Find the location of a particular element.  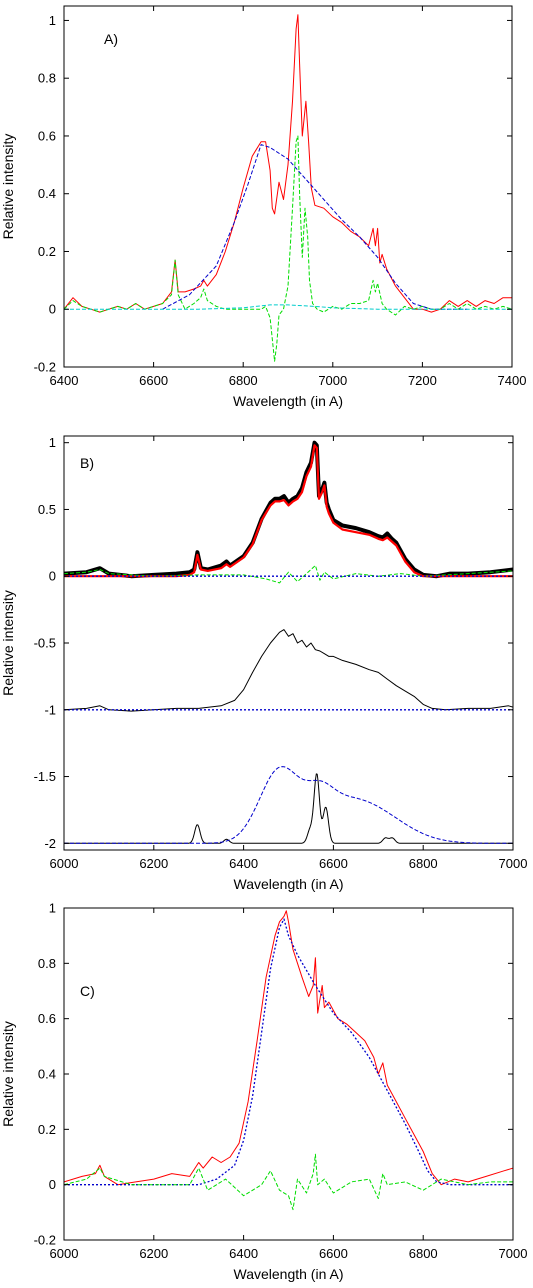

y-tick-label: -0.5 is located at coordinates (45, 643).